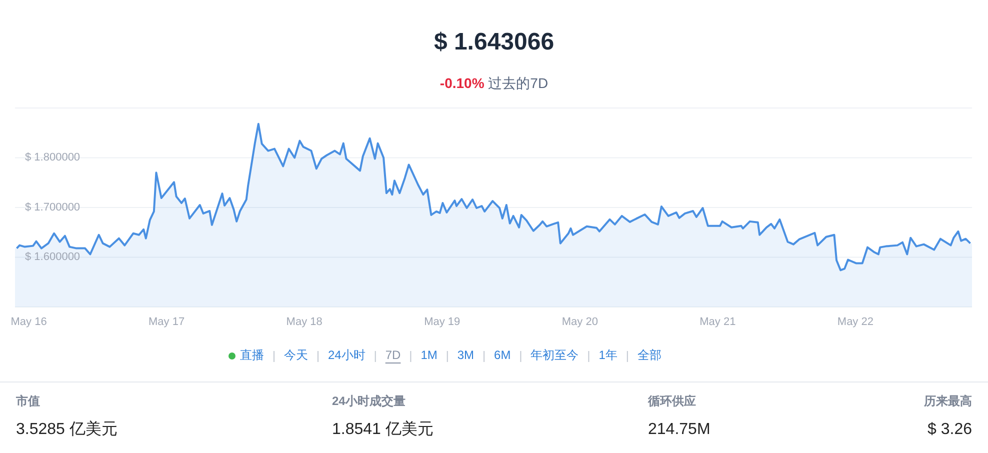 Image resolution: width=988 pixels, height=453 pixels. Describe the element at coordinates (465, 355) in the screenshot. I see `text: 3M` at that location.